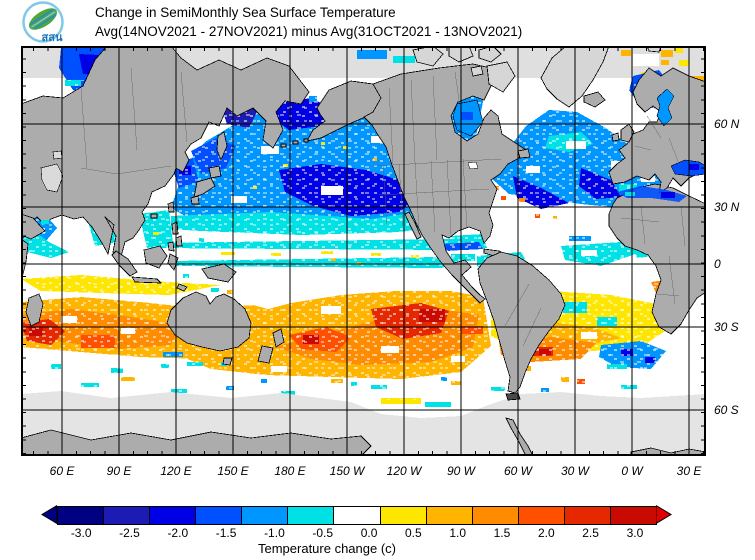 This screenshot has width=755, height=560. I want to click on institute-logo: สสน, so click(45, 23).